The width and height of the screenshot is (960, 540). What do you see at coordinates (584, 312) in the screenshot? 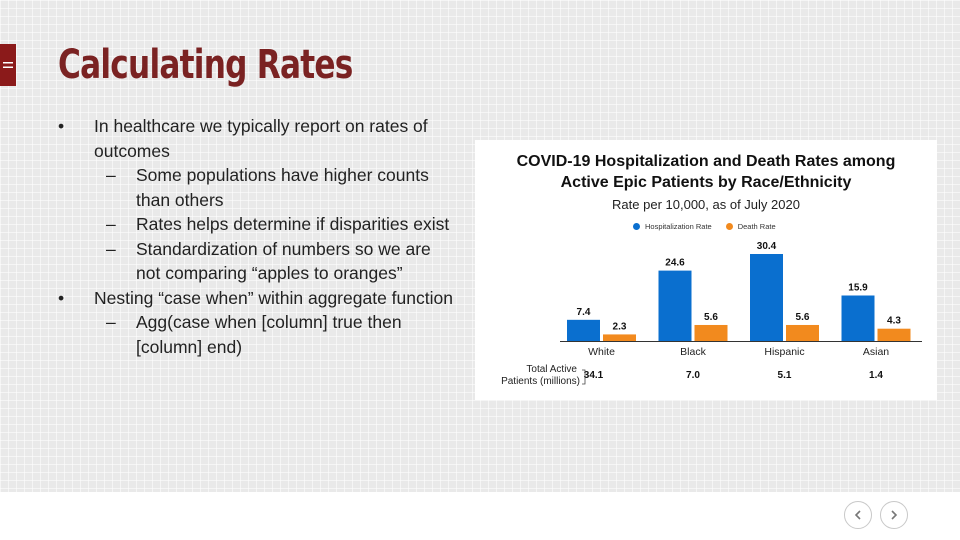
I see `data-label: 7.4` at bounding box center [584, 312].